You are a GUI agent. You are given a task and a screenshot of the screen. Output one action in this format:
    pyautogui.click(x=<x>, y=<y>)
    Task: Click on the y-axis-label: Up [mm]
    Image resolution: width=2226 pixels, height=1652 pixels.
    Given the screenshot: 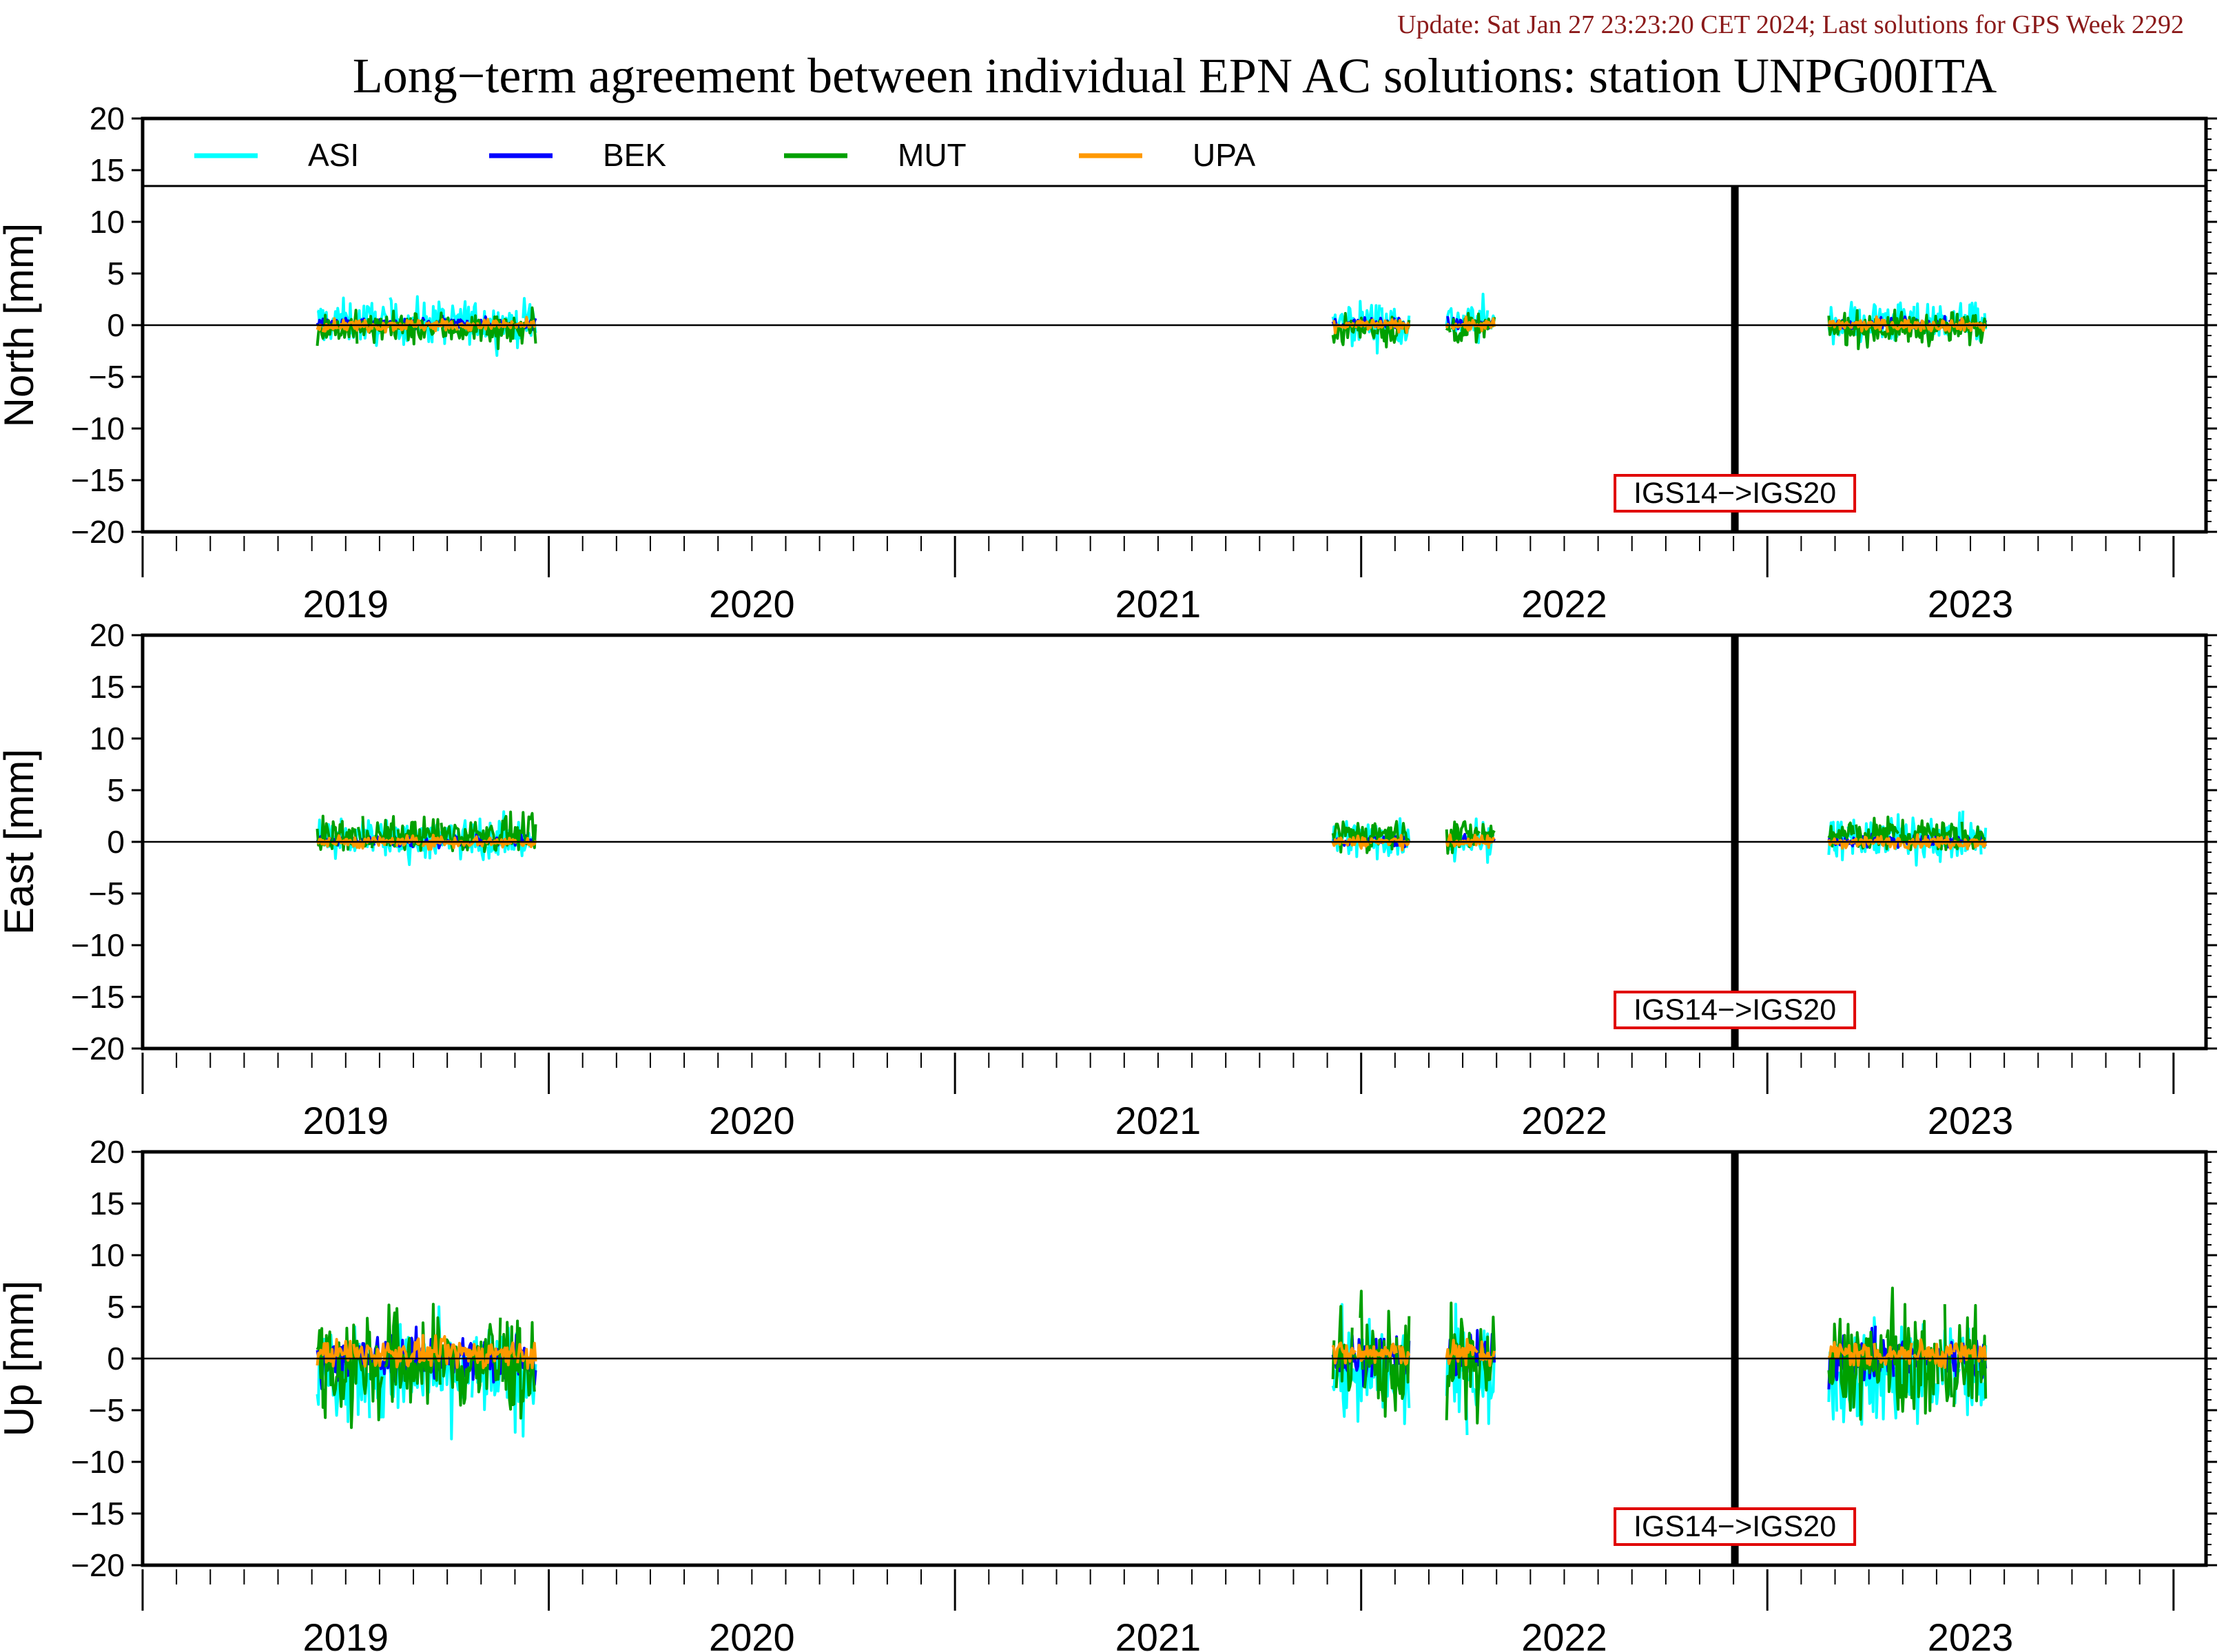 What is the action you would take?
    pyautogui.click(x=21, y=1359)
    